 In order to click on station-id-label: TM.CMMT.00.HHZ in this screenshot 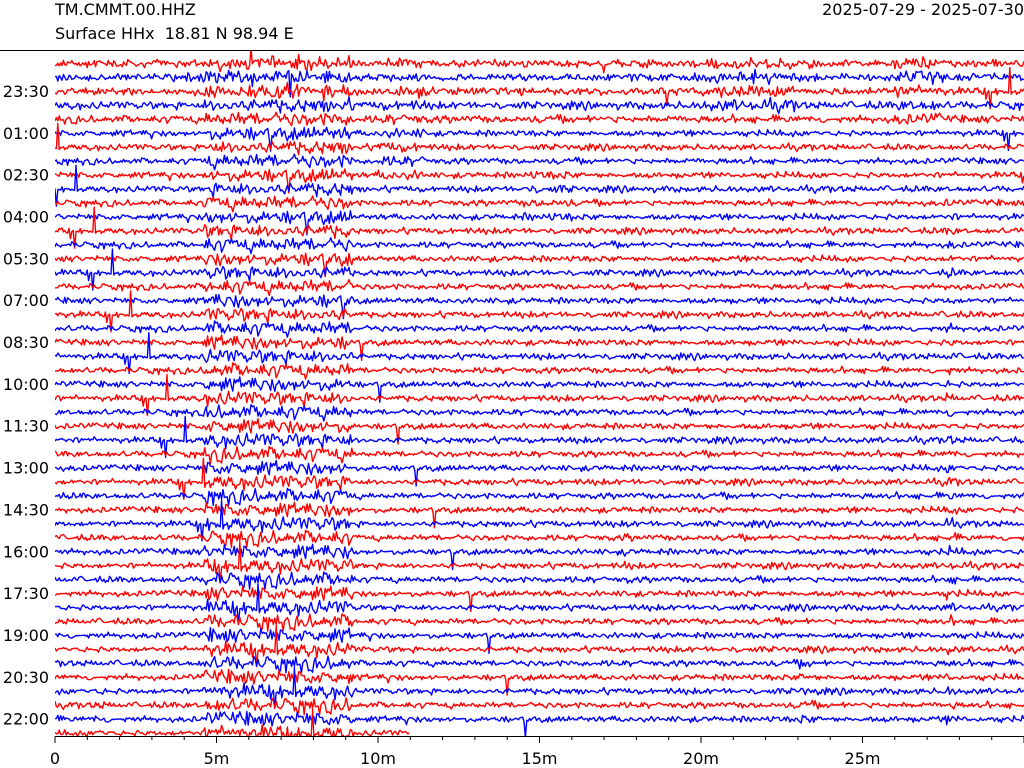, I will do `click(125, 9)`.